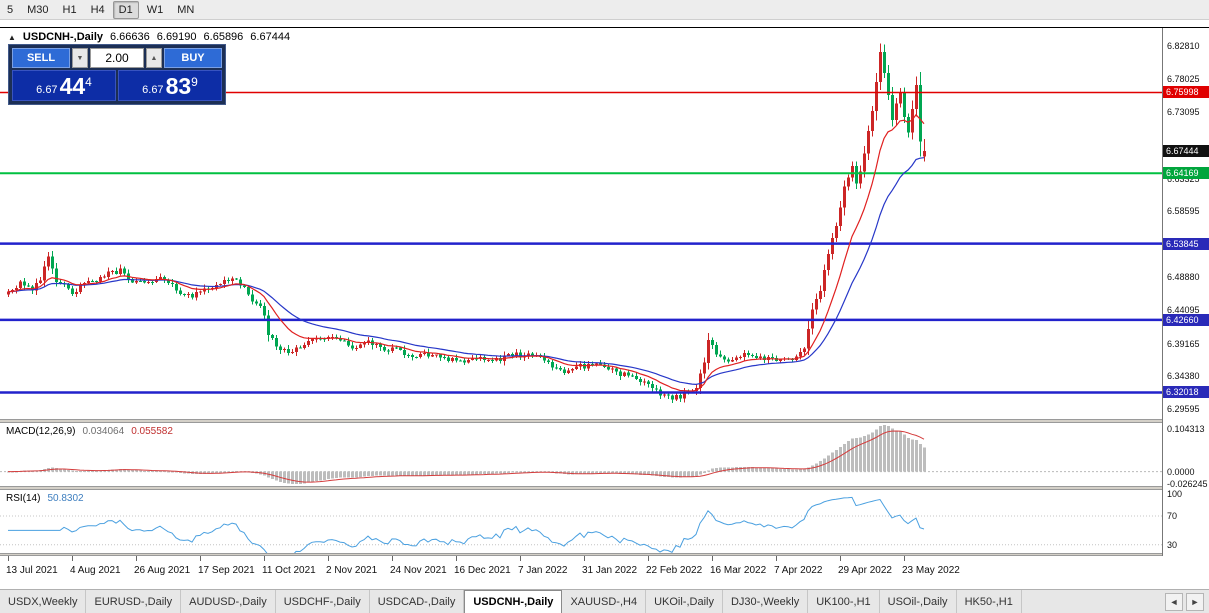 This screenshot has width=1209, height=613. Describe the element at coordinates (604, 10) in the screenshot. I see `timeframe-bar: 5 M30 H1 H4 D1 W1 MN` at that location.